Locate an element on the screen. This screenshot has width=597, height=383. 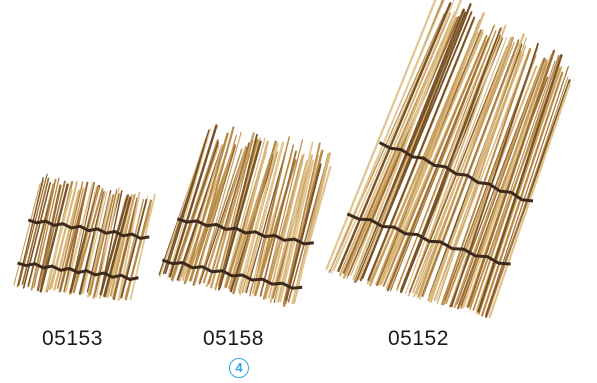
reed-bundle-small is located at coordinates (84, 237).